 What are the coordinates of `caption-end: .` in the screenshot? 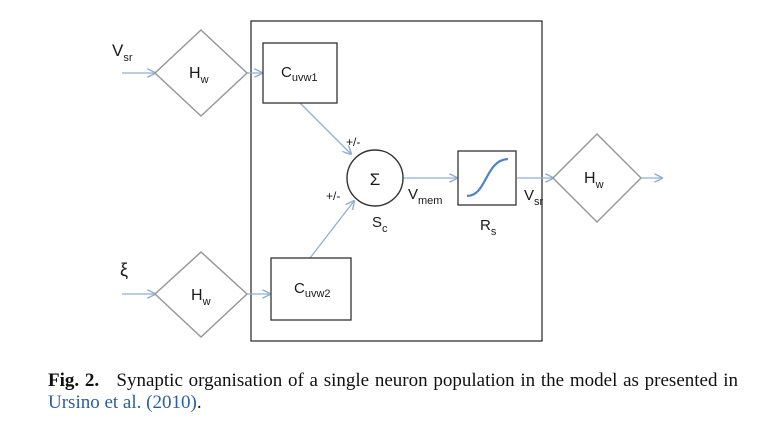 It's located at (199, 402).